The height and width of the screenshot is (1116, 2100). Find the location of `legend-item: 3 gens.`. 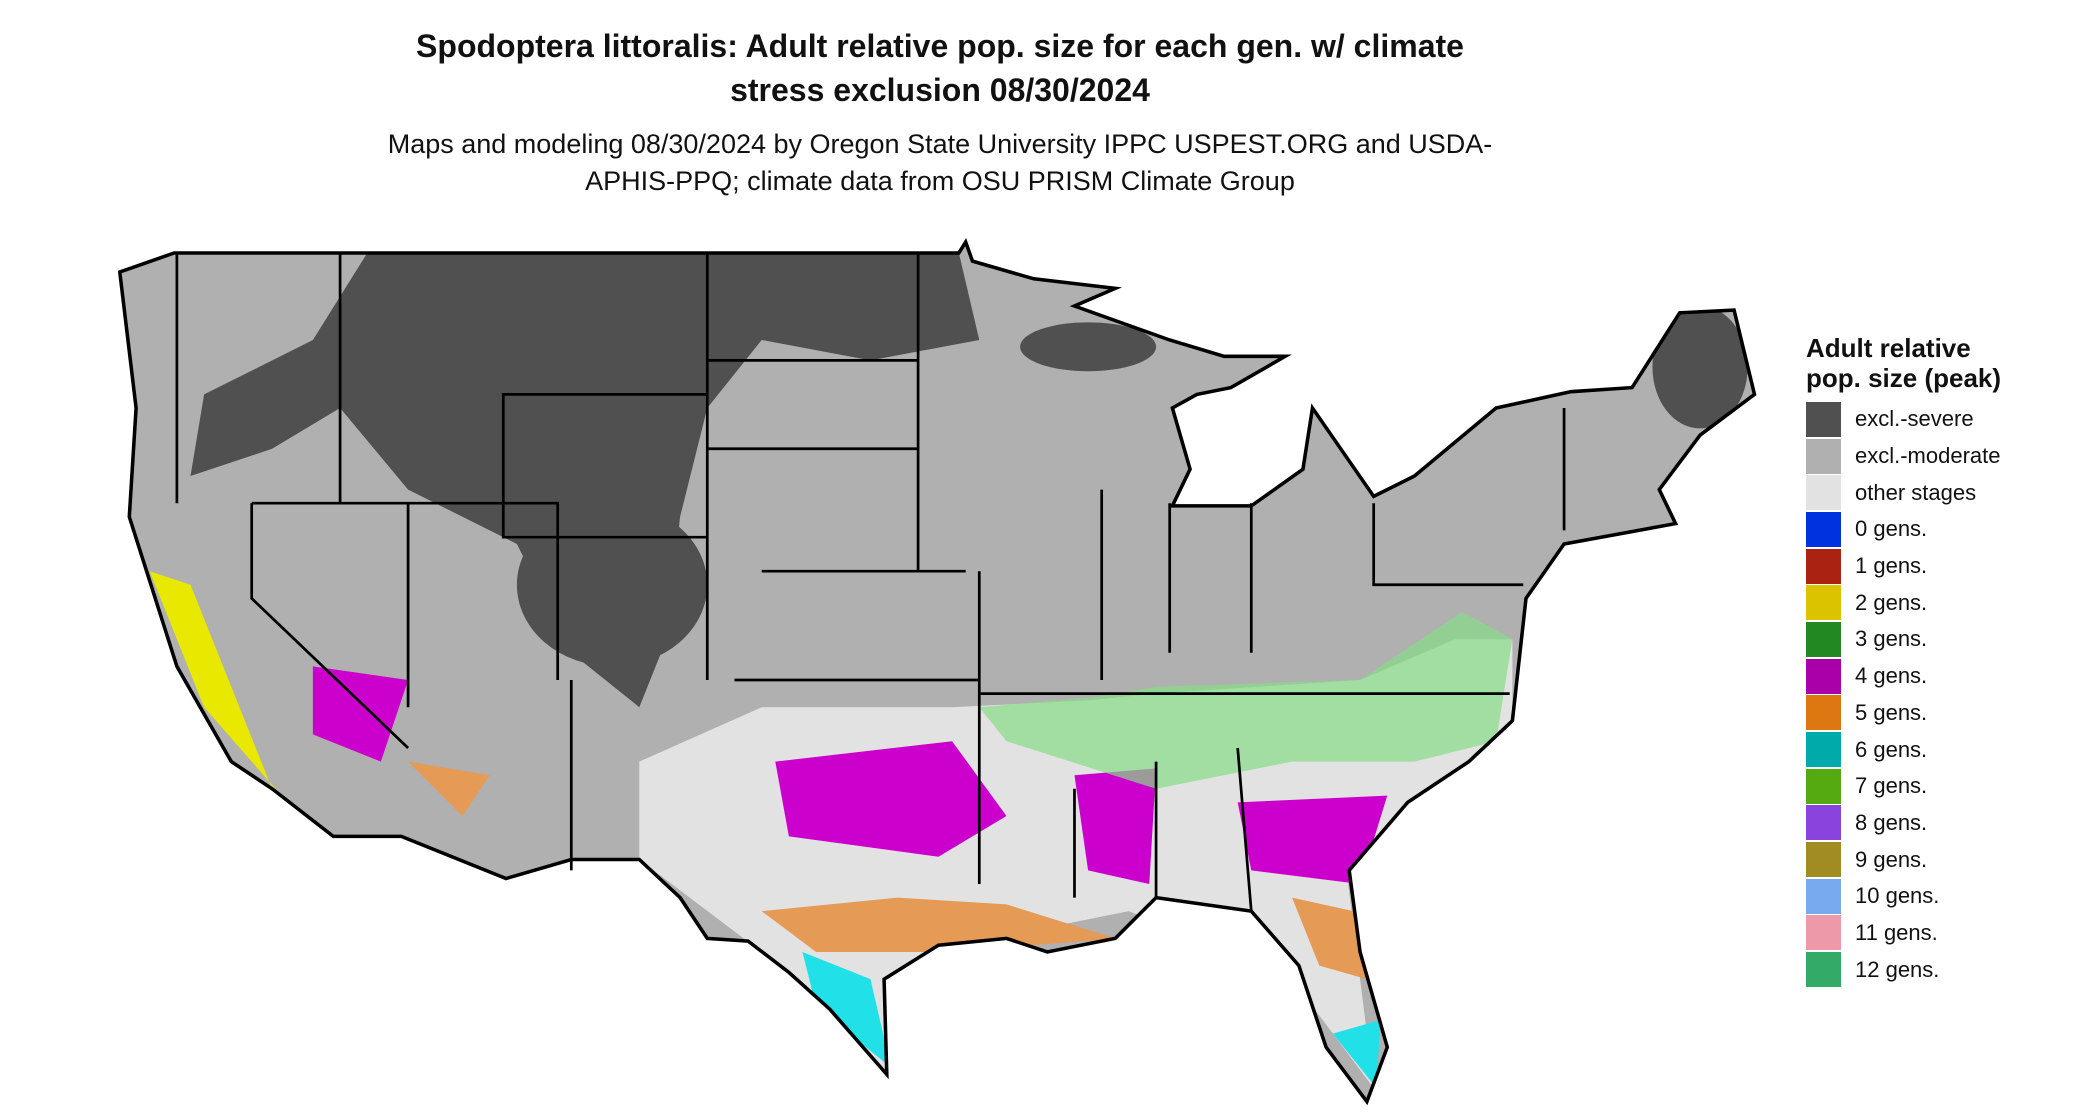

legend-item: 3 gens. is located at coordinates (1926, 639).